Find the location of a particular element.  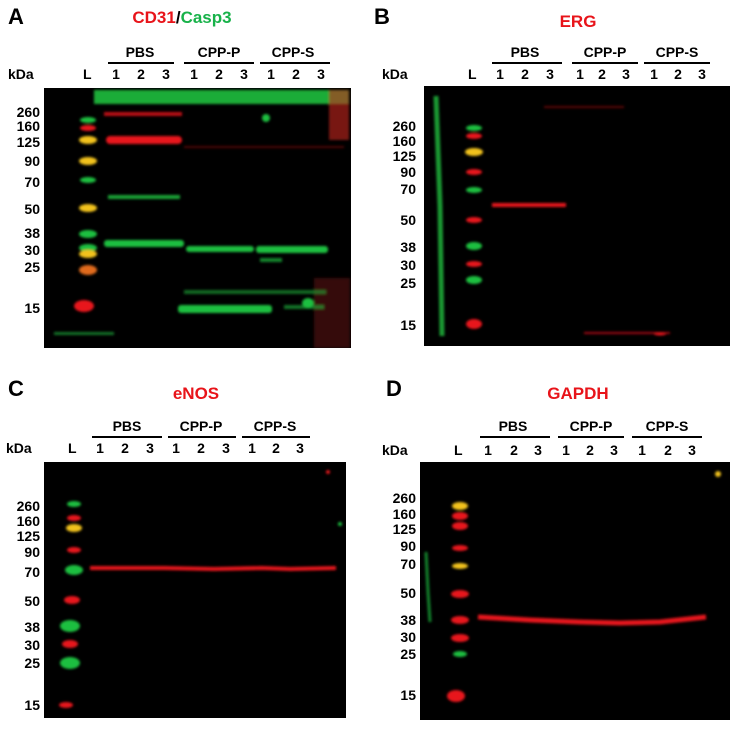

title-erg: ERG is located at coordinates (578, 21).